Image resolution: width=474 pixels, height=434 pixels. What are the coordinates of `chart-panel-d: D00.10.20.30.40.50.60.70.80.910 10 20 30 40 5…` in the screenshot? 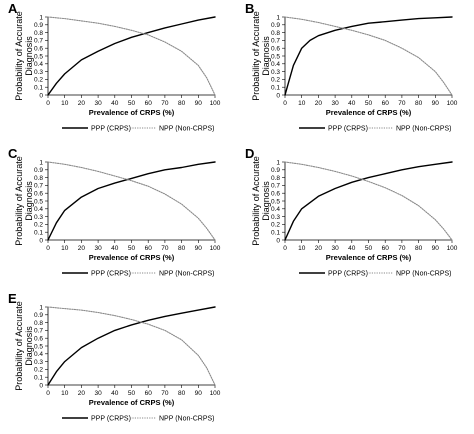 It's located at (351, 212).